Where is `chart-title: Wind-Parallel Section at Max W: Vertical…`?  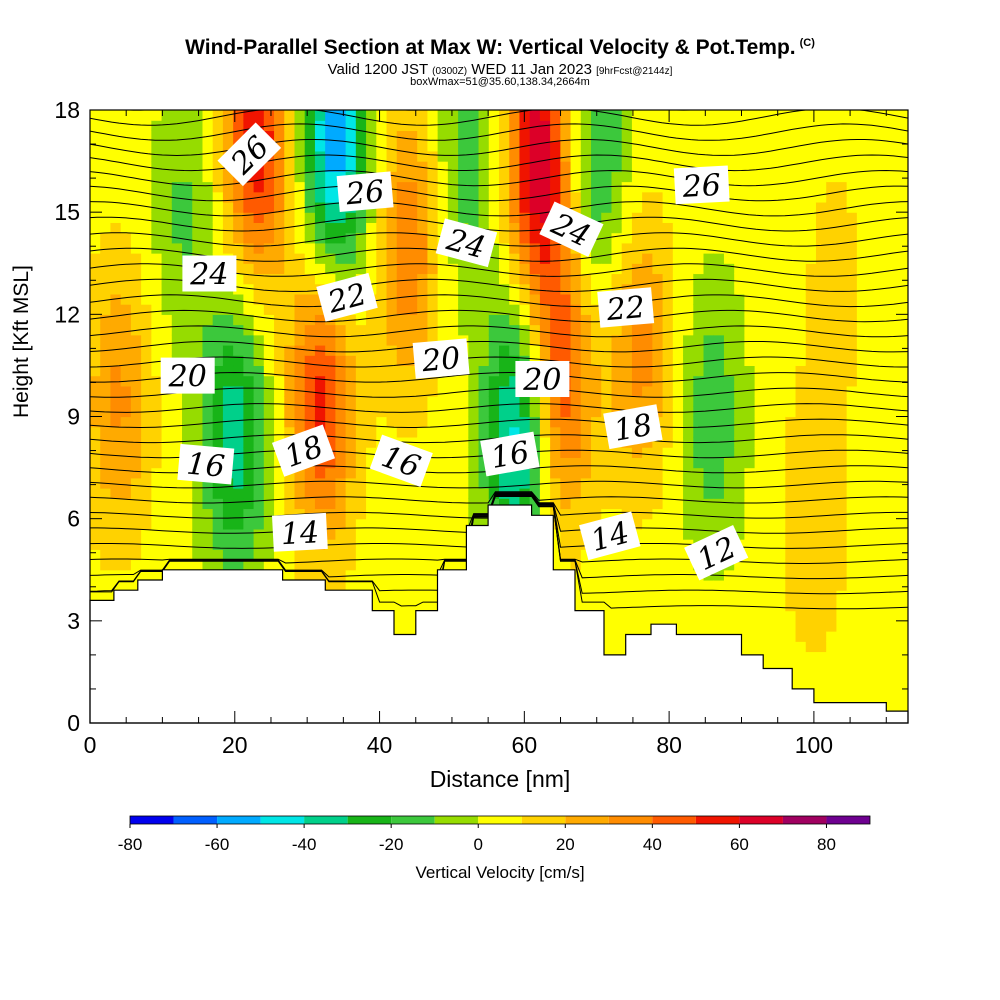
chart-title: Wind-Parallel Section at Max W: Vertical… is located at coordinates (500, 47).